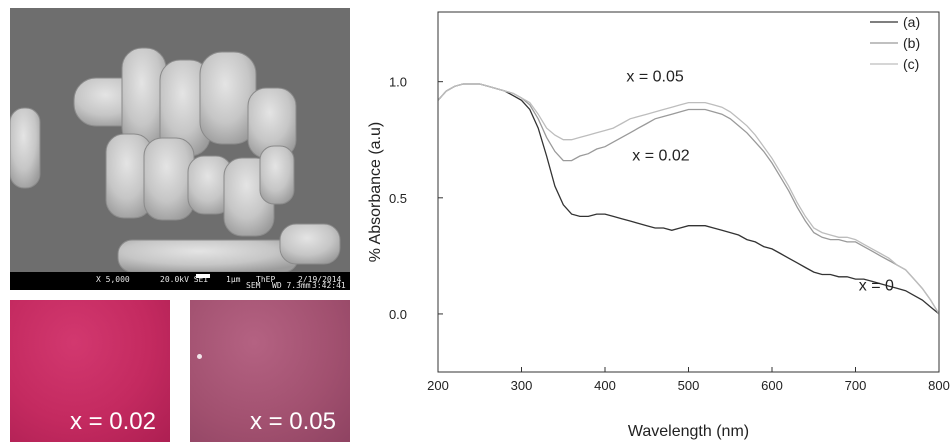 The height and width of the screenshot is (442, 951). Describe the element at coordinates (375, 192) in the screenshot. I see `y-axis-title: % Absorbance (a.u)` at that location.